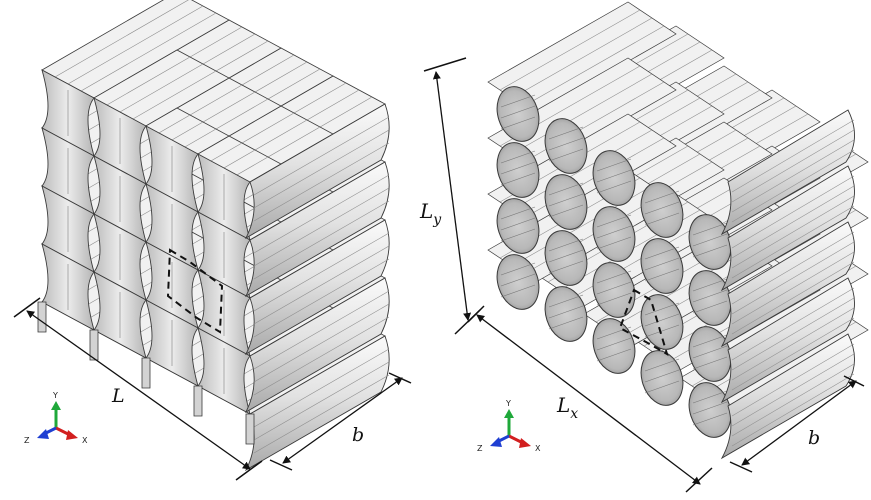 The height and width of the screenshot is (500, 871). I want to click on length-label: L, so click(118, 396).